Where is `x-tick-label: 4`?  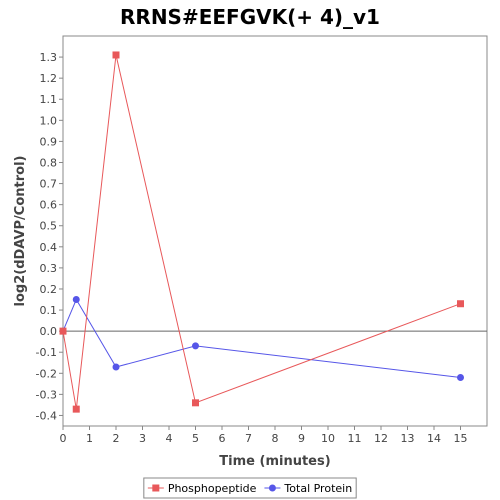
x-tick-label: 4 is located at coordinates (169, 438).